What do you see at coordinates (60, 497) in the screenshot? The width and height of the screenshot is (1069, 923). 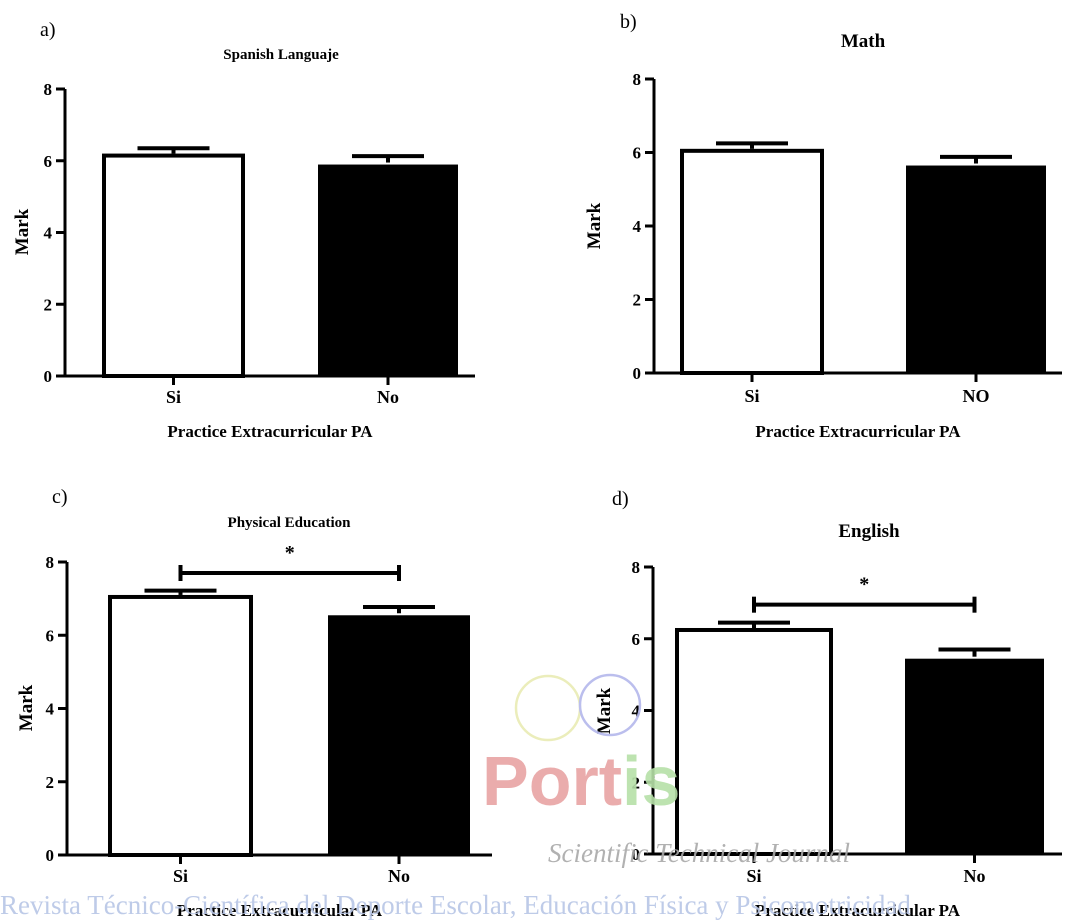 I see `panel-letter: c)` at bounding box center [60, 497].